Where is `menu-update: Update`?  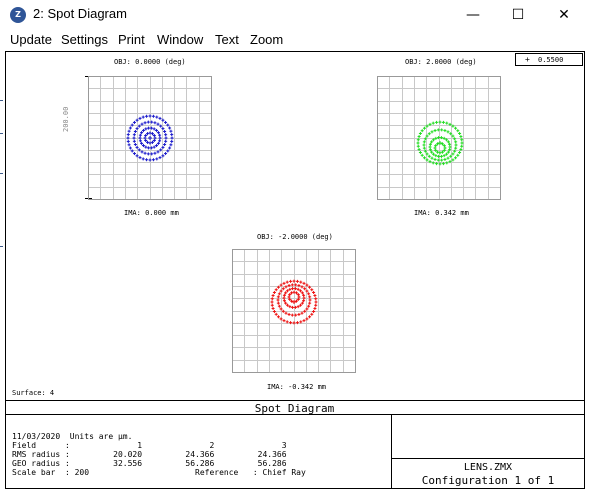 menu-update: Update is located at coordinates (31, 39).